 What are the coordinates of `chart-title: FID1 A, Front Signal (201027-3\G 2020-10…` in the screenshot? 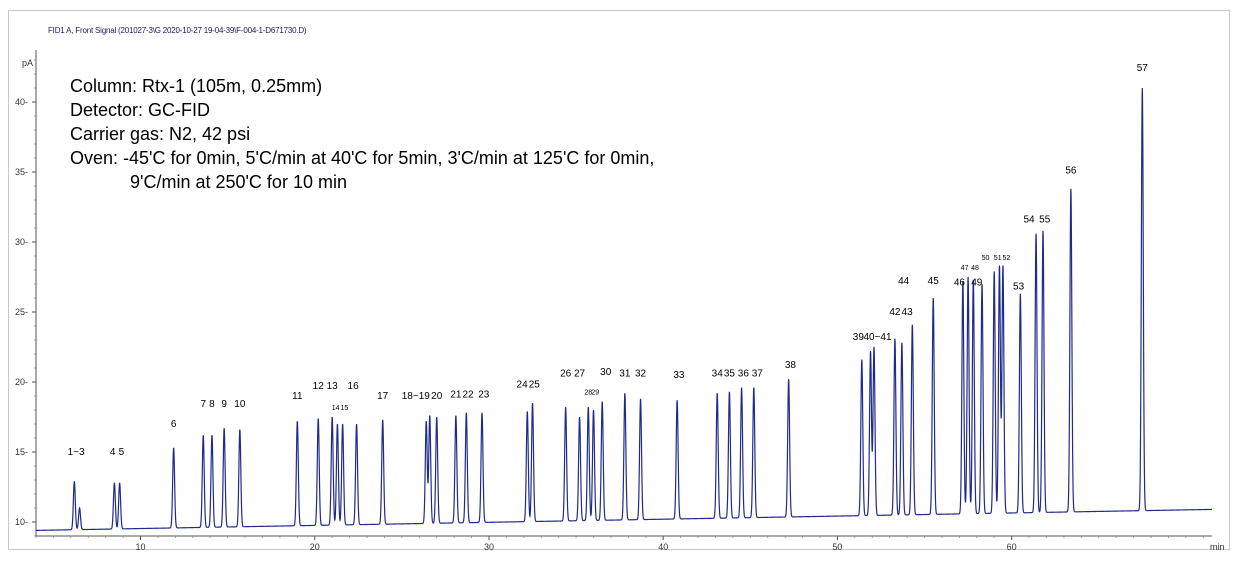 It's located at (177, 30).